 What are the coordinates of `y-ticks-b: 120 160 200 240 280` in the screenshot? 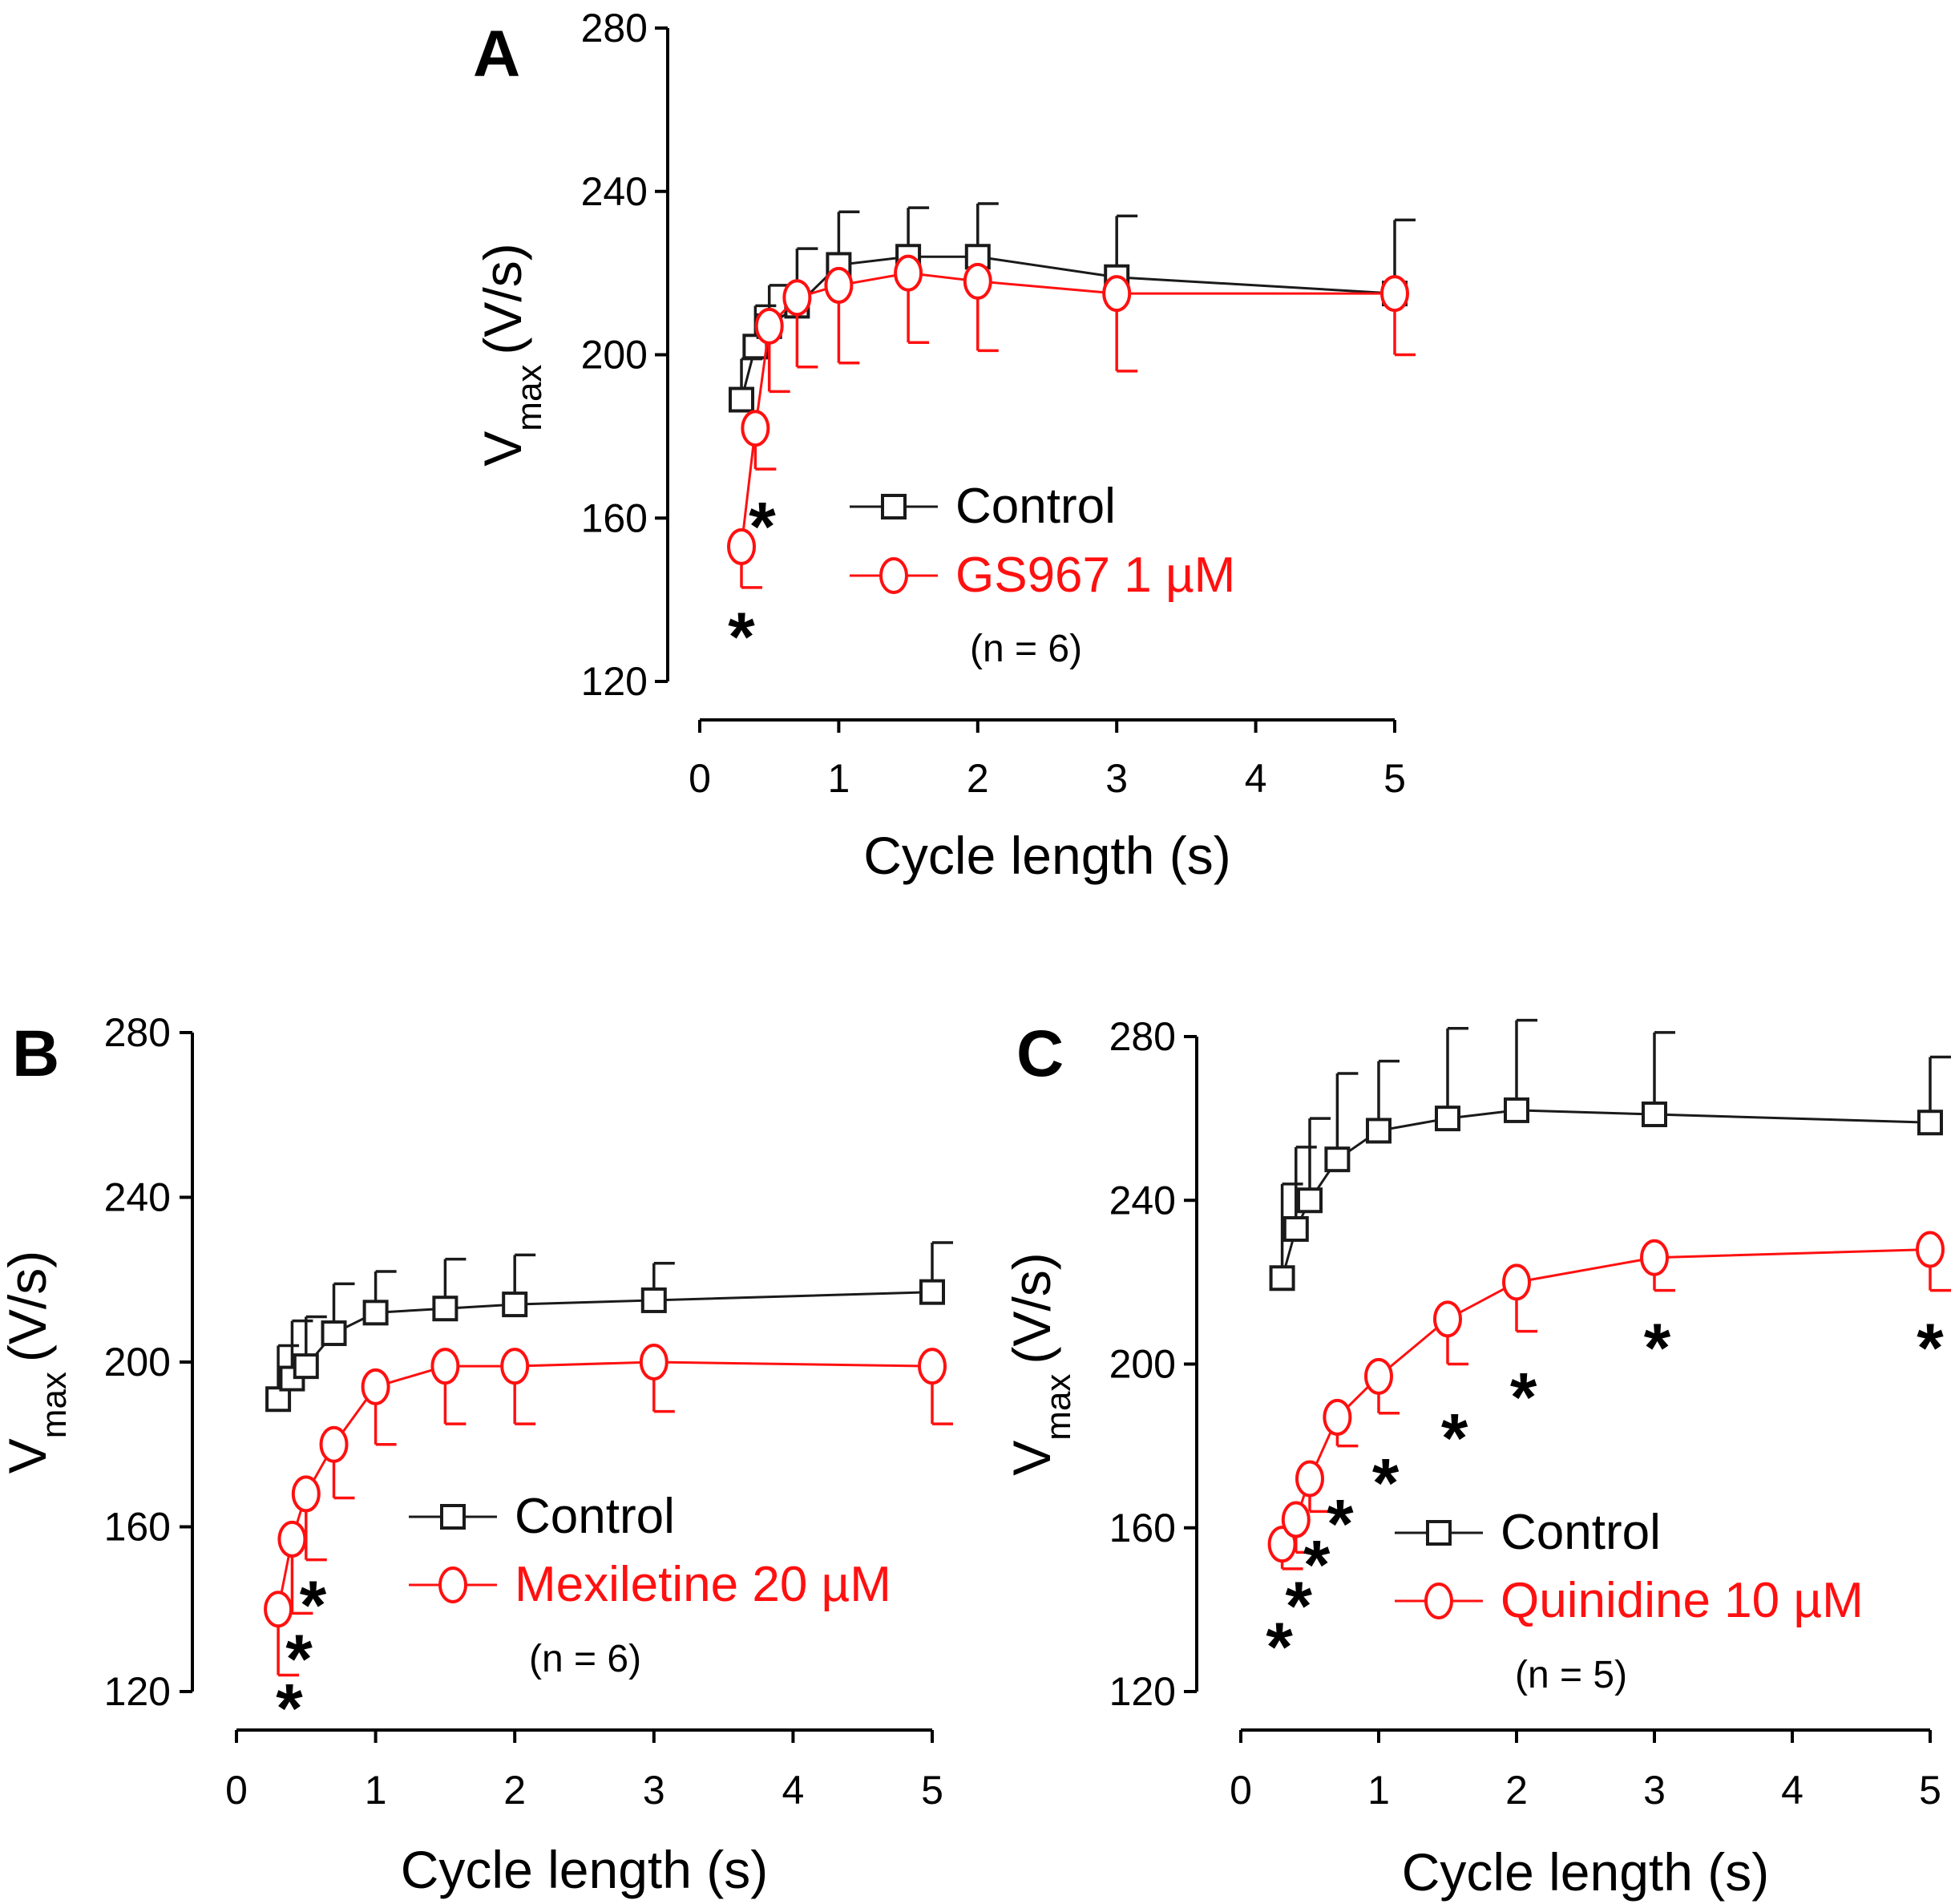 It's located at (148, 1362).